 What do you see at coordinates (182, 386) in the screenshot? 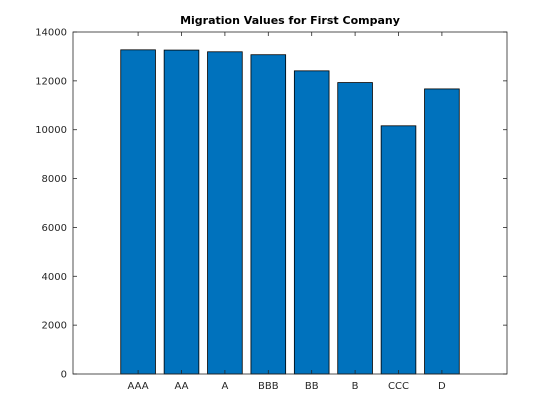
I see `x-tick-label: AA` at bounding box center [182, 386].